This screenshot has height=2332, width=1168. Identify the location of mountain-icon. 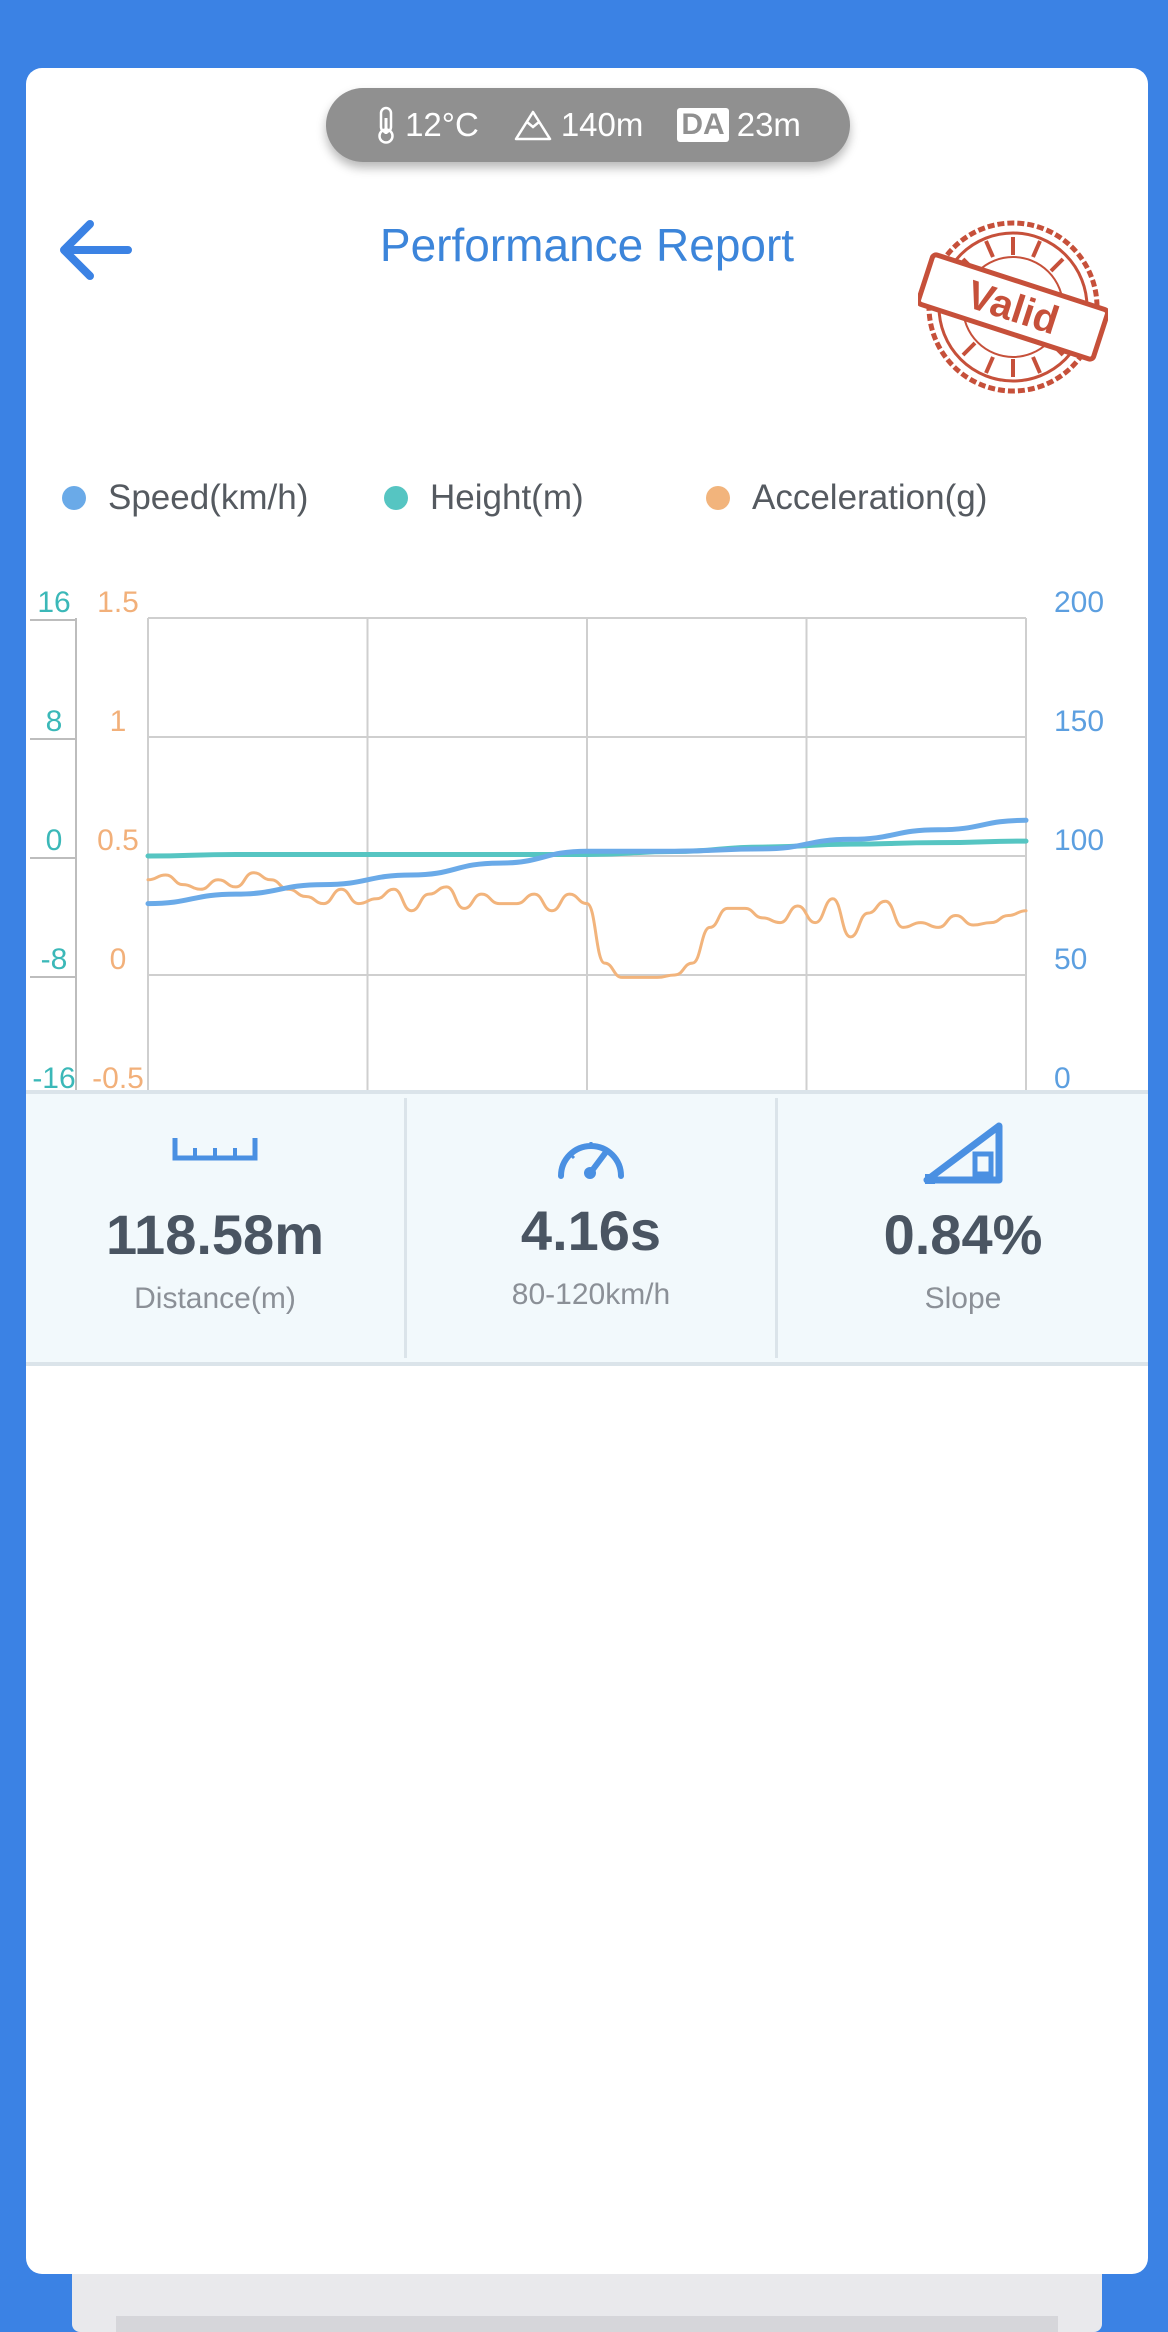
(533, 125).